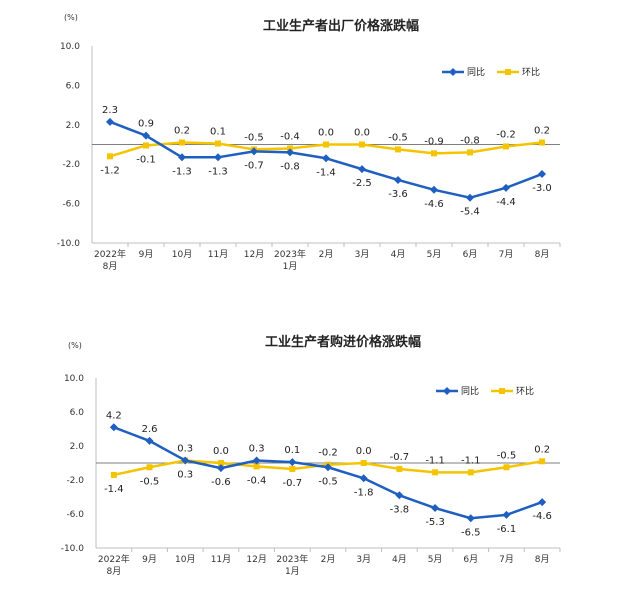 Image resolution: width=640 pixels, height=608 pixels. I want to click on data-label-yoy: -1.3, so click(218, 171).